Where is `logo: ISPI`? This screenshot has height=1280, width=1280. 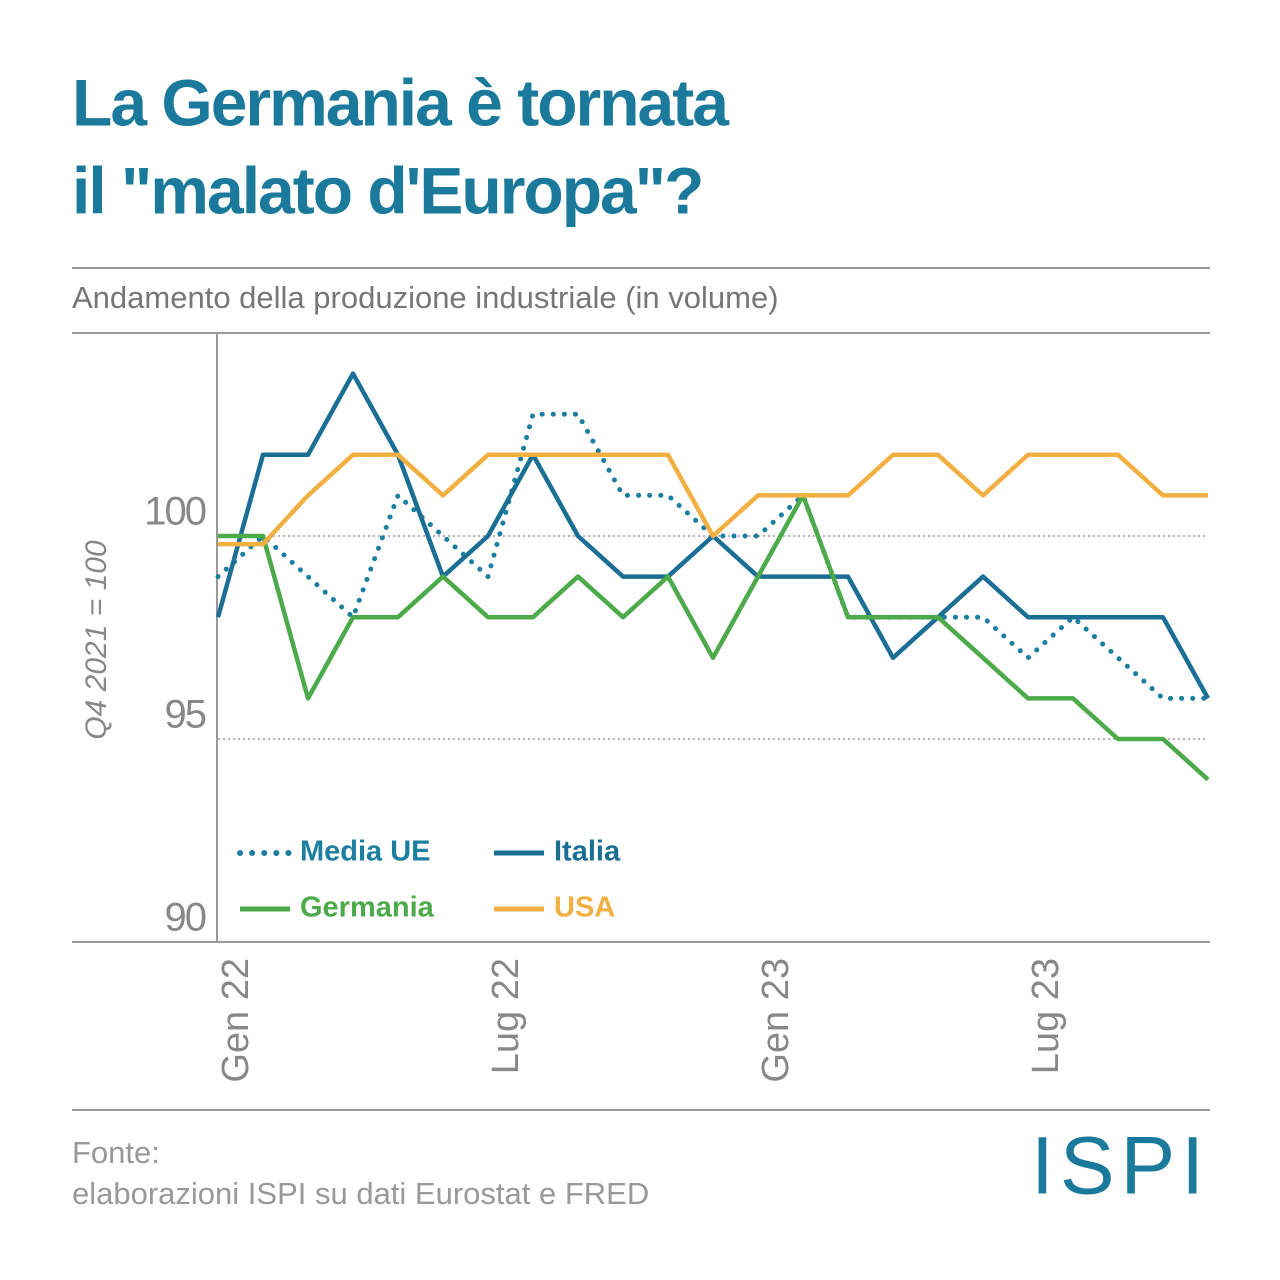 logo: ISPI is located at coordinates (1120, 1166).